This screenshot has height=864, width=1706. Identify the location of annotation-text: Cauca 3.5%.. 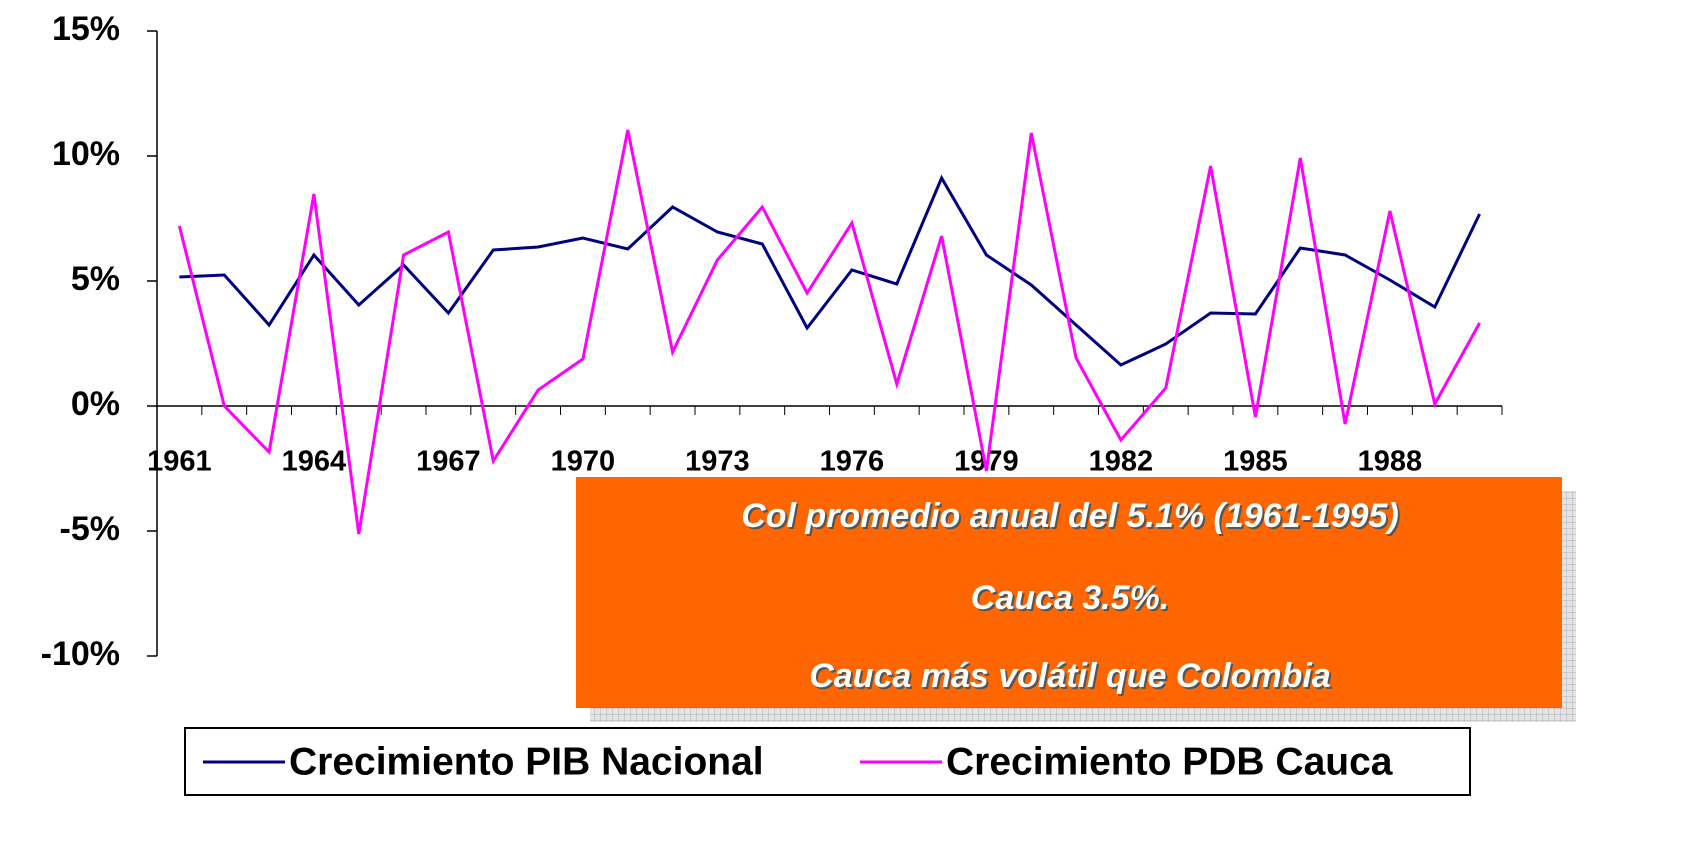
(1070, 598).